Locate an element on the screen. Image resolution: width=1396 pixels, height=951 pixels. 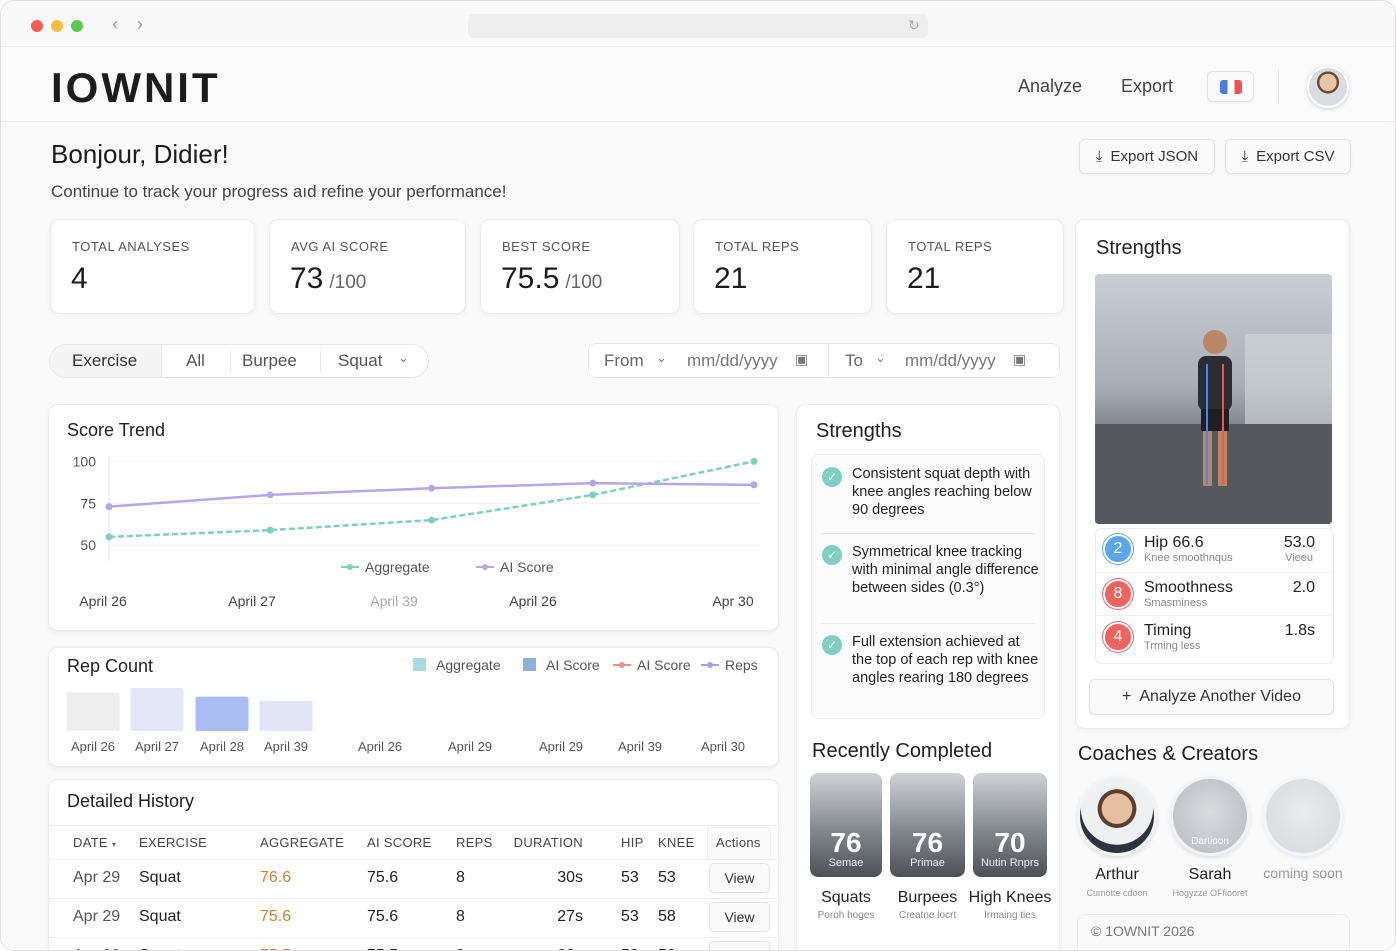
stat-value-row: 21 is located at coordinates (923, 279).